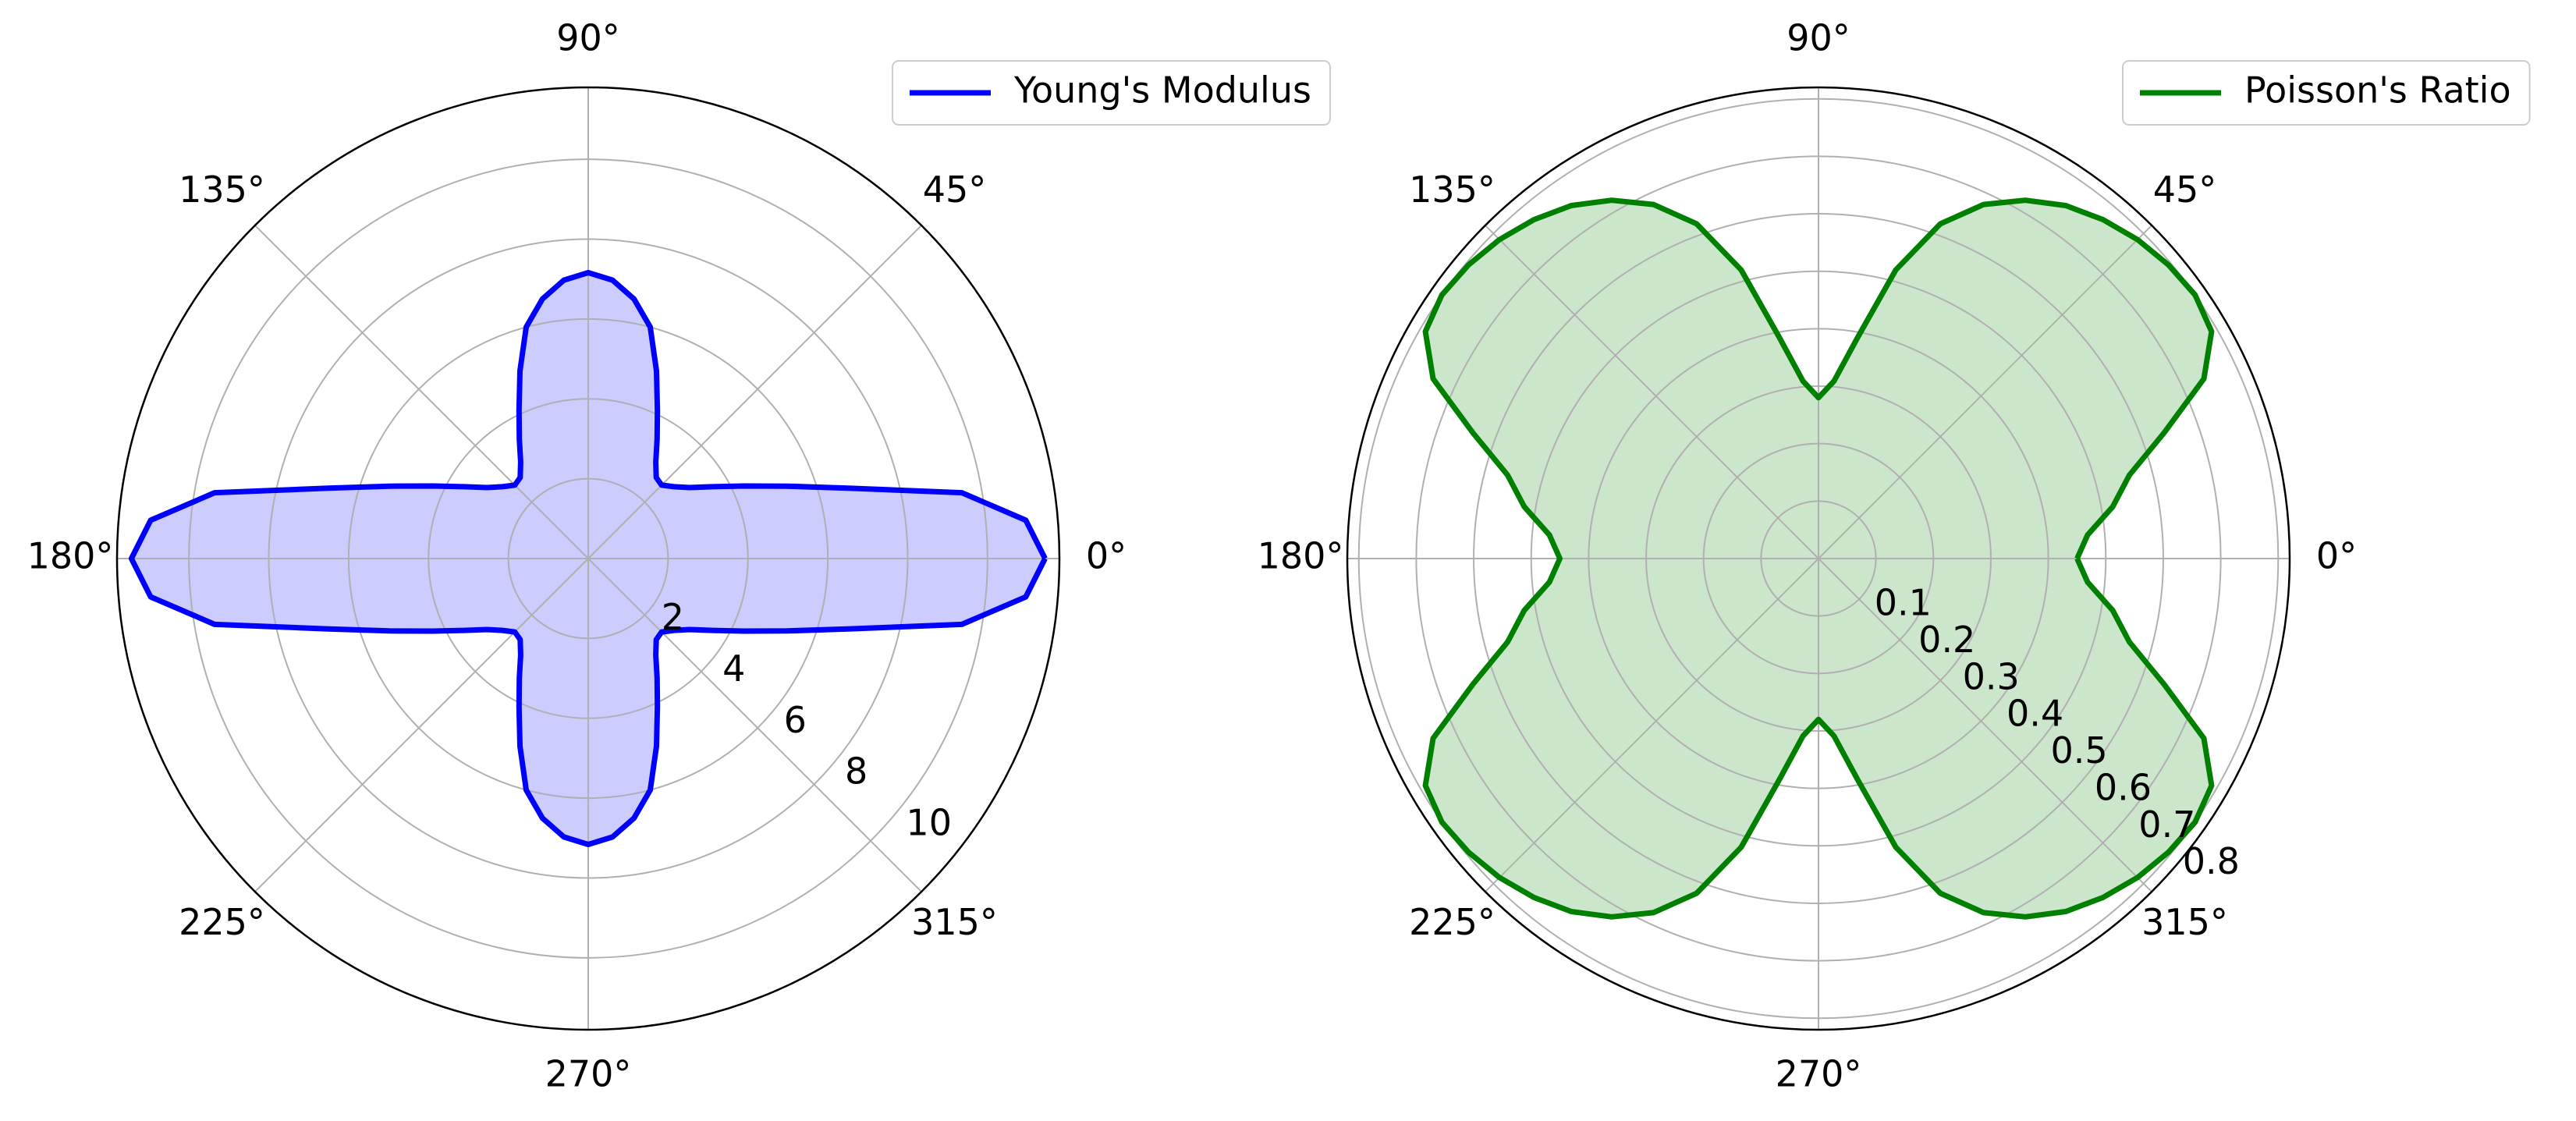 The height and width of the screenshot is (1121, 2576). Describe the element at coordinates (1946, 640) in the screenshot. I see `radial-tick-label: 0.2` at that location.